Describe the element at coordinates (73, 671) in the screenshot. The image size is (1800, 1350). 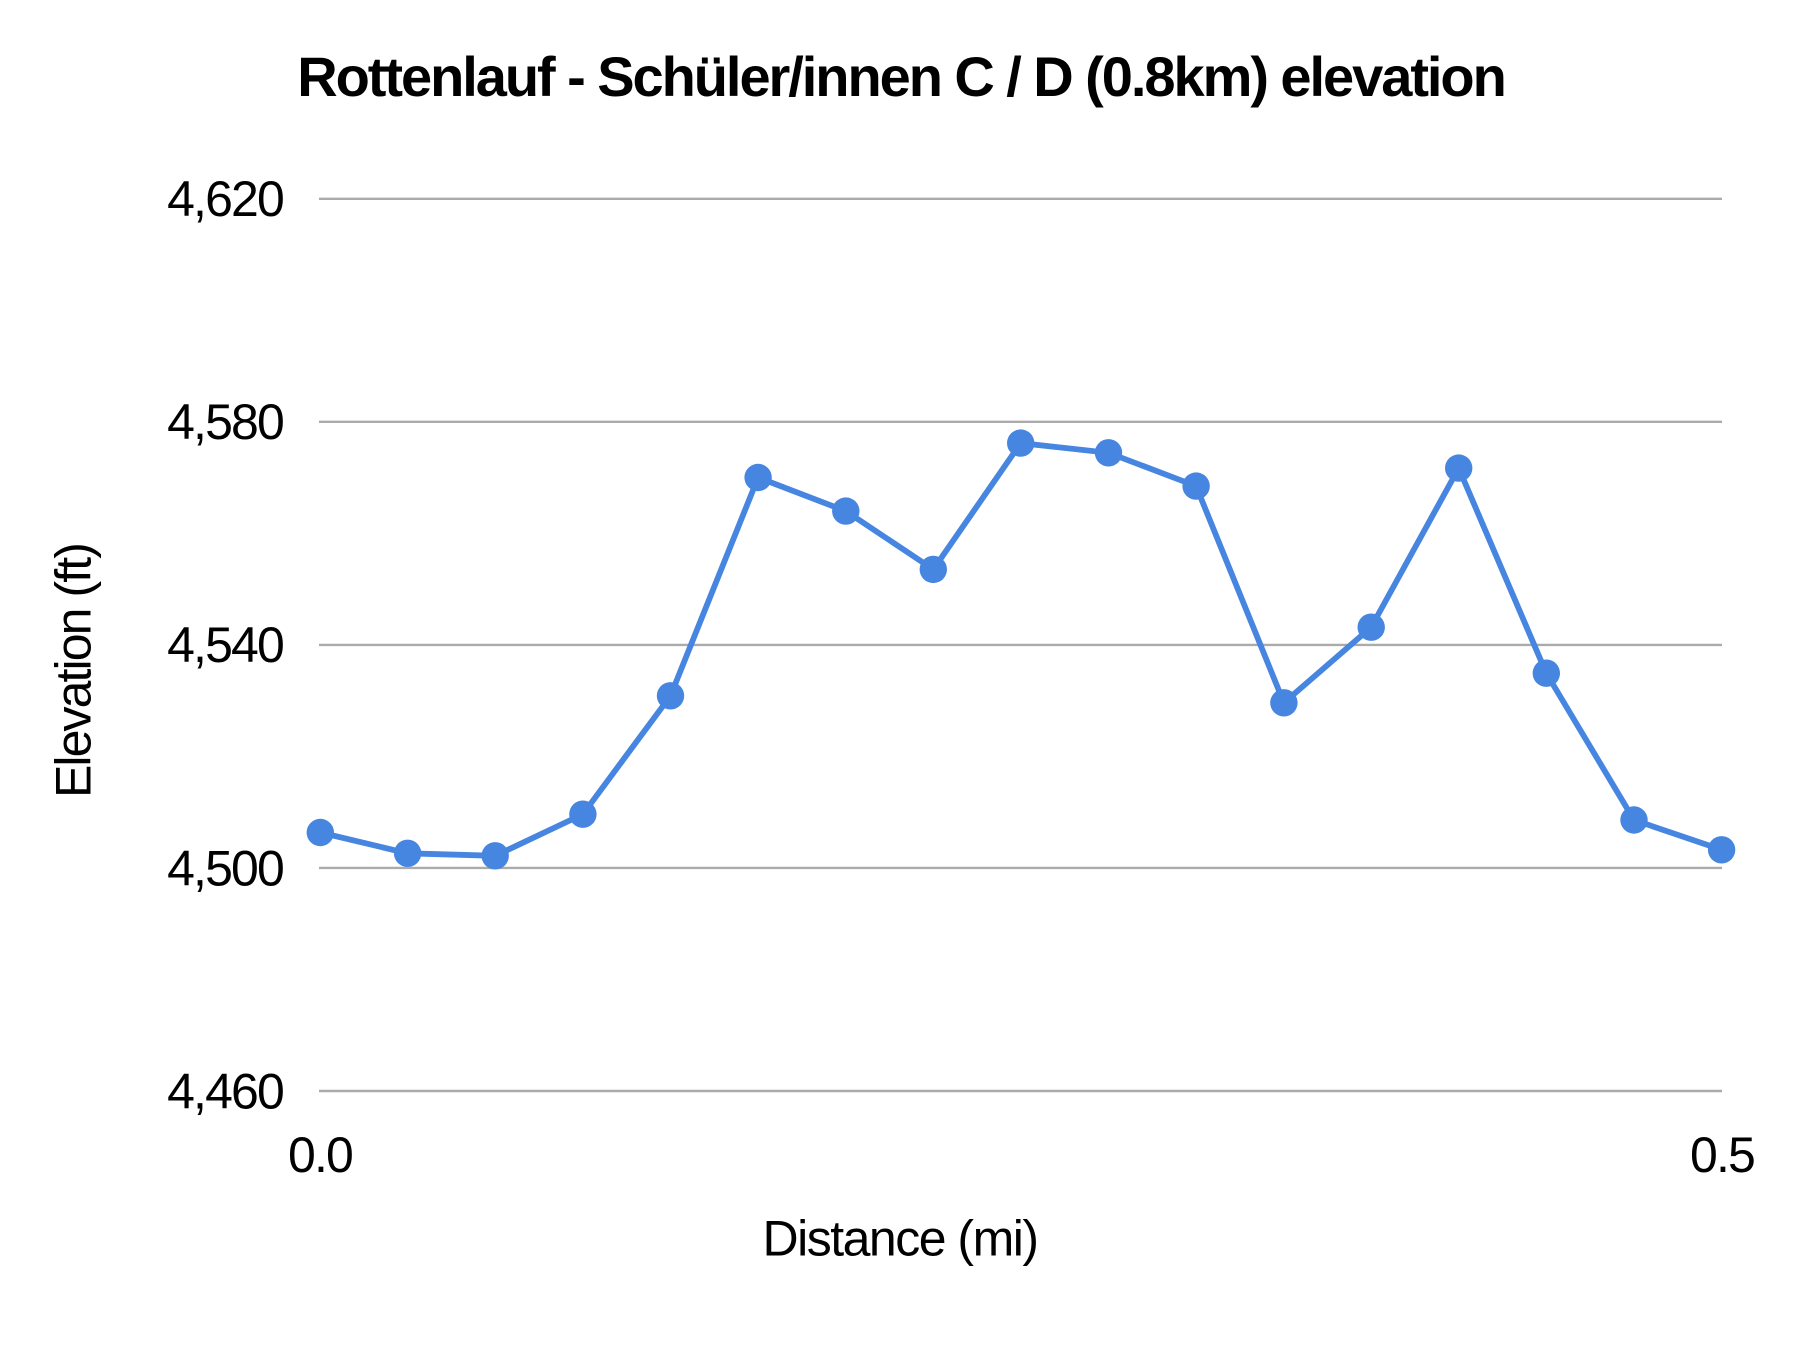
I see `svg-text: Elevation (ft)` at that location.